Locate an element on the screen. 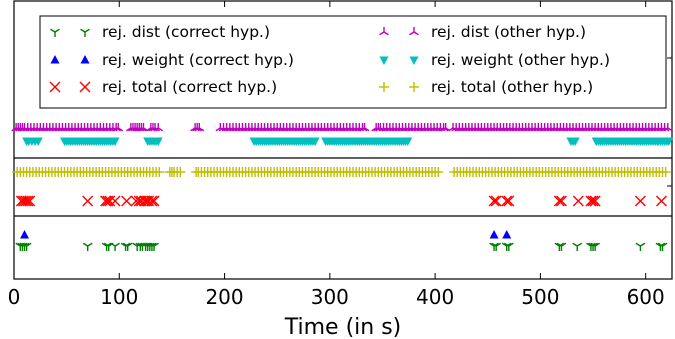 The width and height of the screenshot is (675, 339). legend-label: rej. weight (correct hyp.) is located at coordinates (198, 60).